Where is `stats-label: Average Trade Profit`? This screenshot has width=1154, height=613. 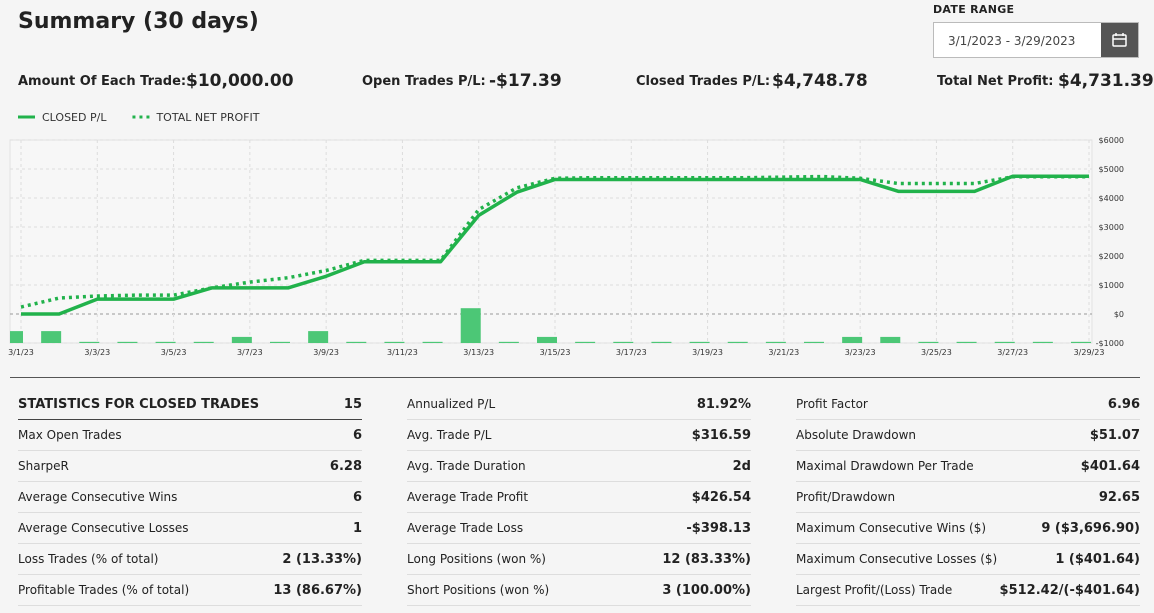 stats-label: Average Trade Profit is located at coordinates (468, 497).